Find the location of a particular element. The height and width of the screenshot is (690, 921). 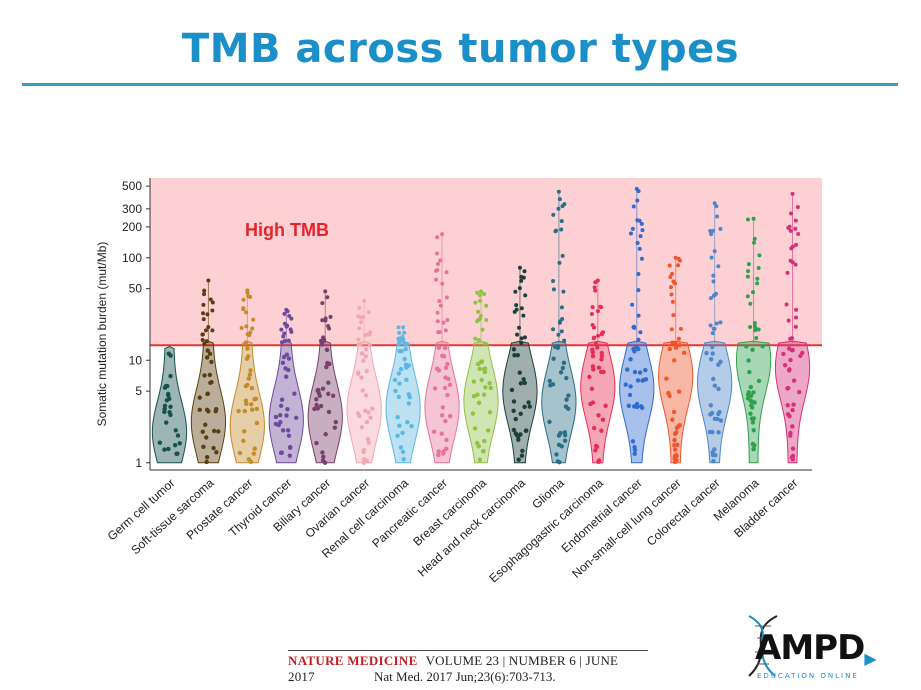

title-rule is located at coordinates (460, 84).